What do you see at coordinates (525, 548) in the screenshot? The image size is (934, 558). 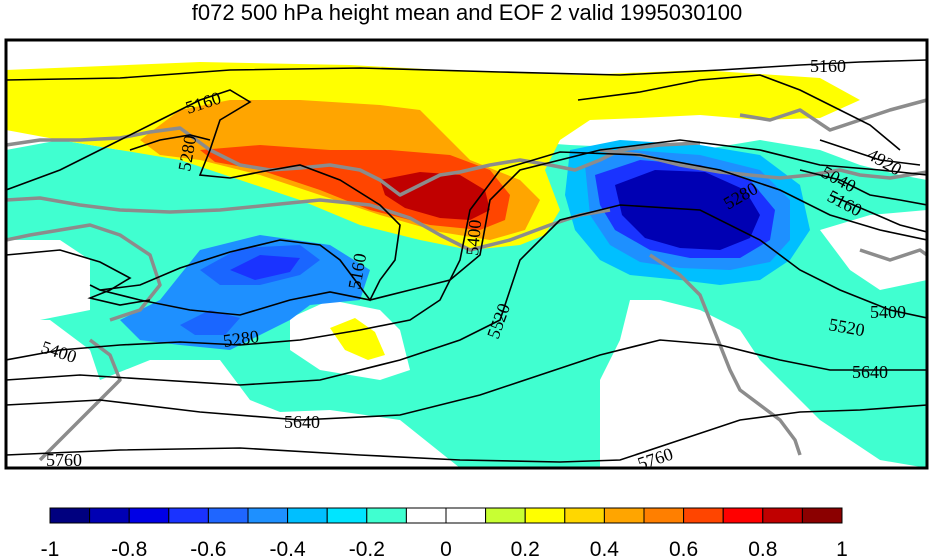 I see `colorbar-tick-label: 0.2` at bounding box center [525, 548].